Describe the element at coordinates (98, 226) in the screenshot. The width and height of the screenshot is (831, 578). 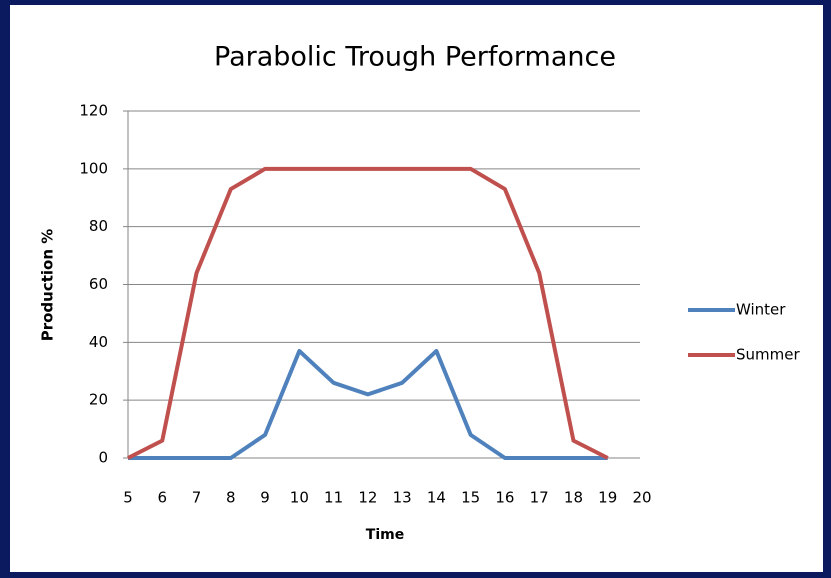
I see `y-tick-label: 80` at that location.